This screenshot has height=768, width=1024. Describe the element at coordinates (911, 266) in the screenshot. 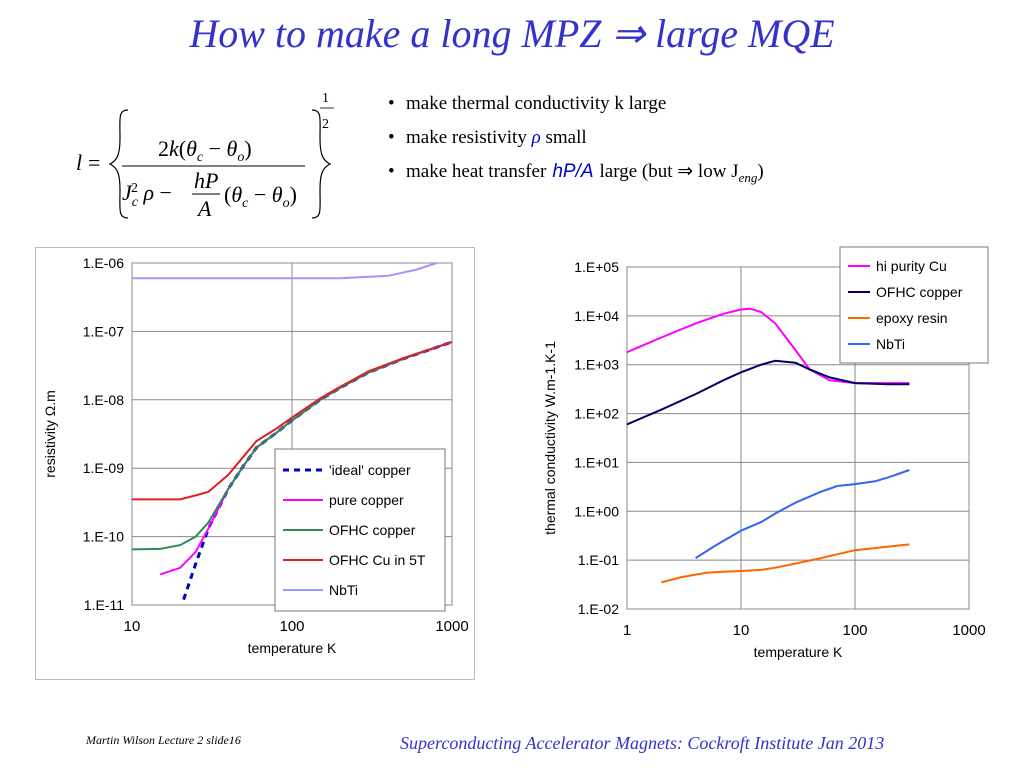

I see `legend-label: hi purity Cu` at that location.